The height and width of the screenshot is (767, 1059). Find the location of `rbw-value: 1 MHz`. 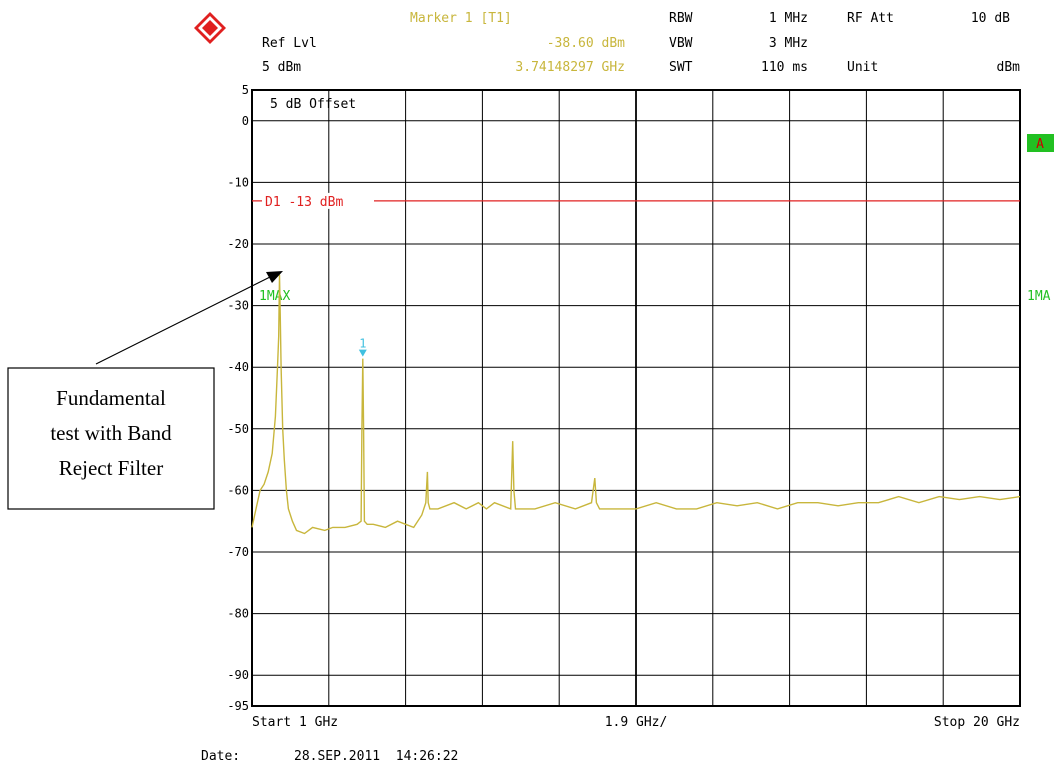

rbw-value: 1 MHz is located at coordinates (788, 18).